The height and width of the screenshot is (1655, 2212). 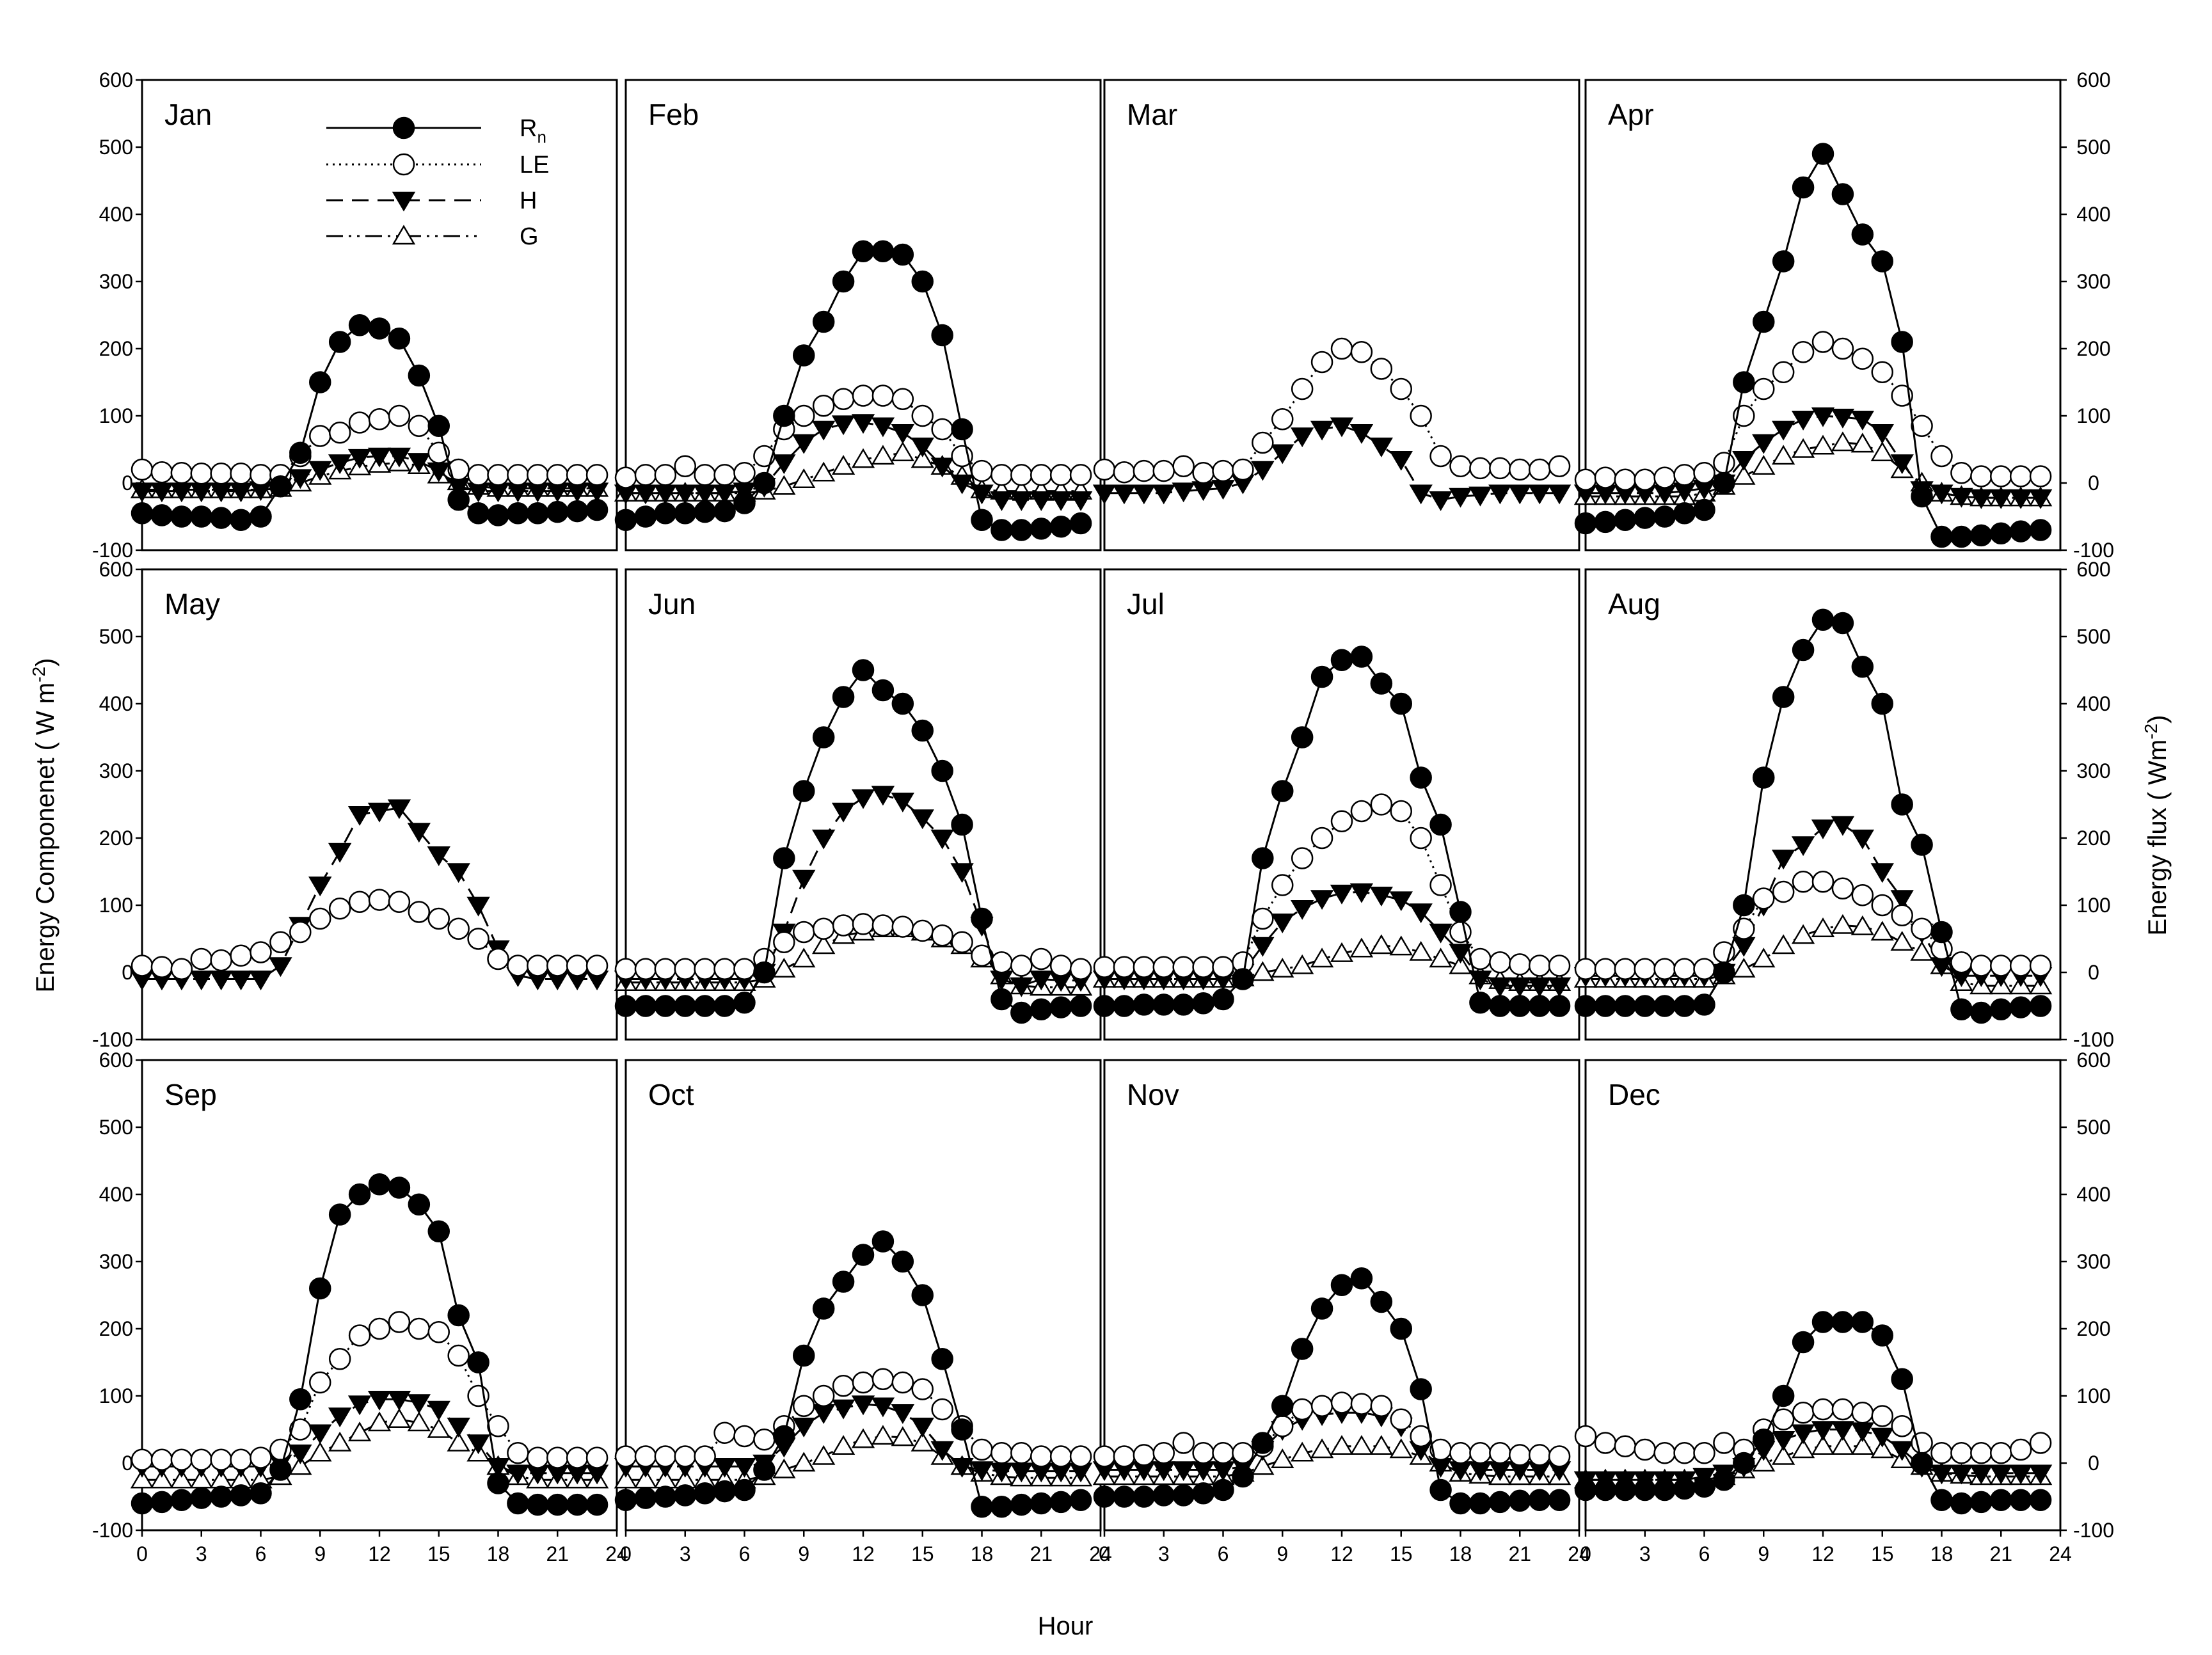 I want to click on y-tick-label: -100, so click(x=113, y=1530).